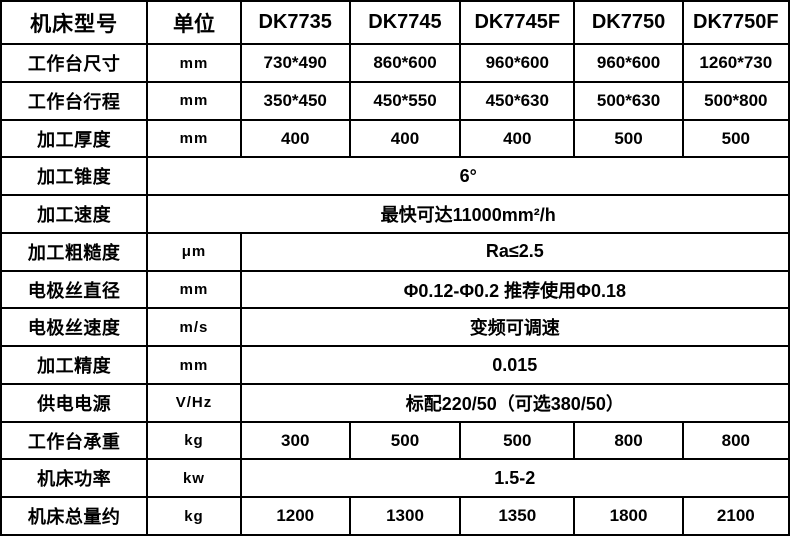  I want to click on table-row: 机床功率 kw 1.5-2, so click(395, 478).